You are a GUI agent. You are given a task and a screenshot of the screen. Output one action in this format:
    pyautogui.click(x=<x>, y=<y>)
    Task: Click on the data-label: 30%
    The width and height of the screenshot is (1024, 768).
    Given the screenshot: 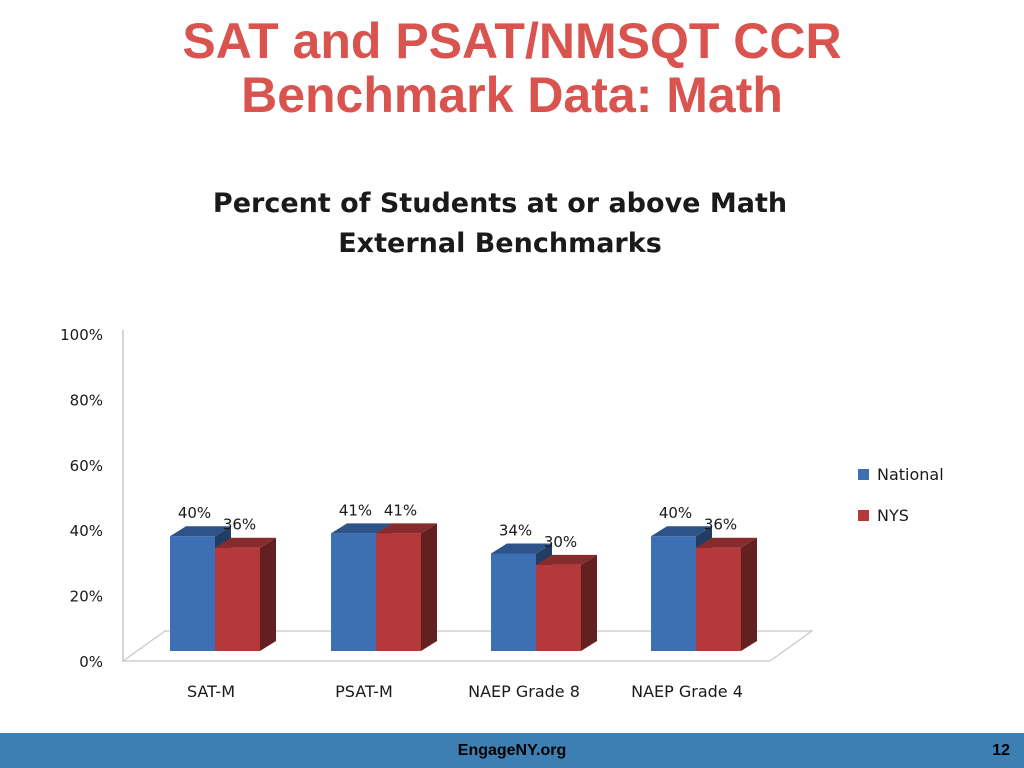 What is the action you would take?
    pyautogui.click(x=560, y=542)
    